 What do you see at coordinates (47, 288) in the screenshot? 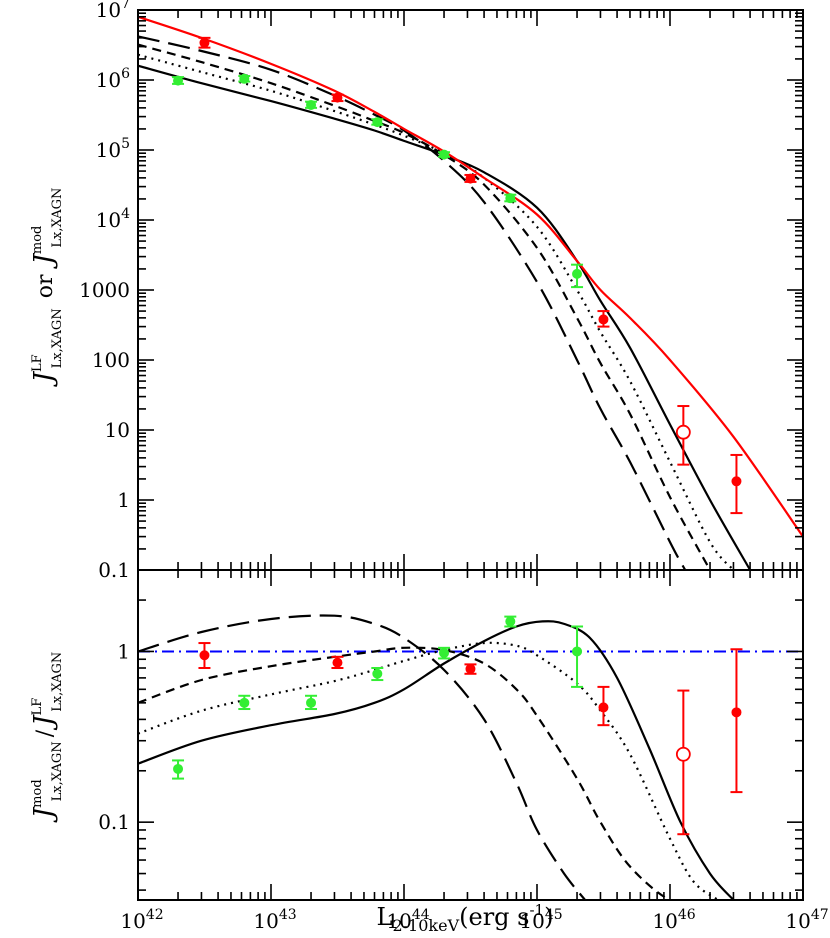
I see `top-y-axis-title: JLF Lx,XAGNorJmod Lx,XAGN` at bounding box center [47, 288].